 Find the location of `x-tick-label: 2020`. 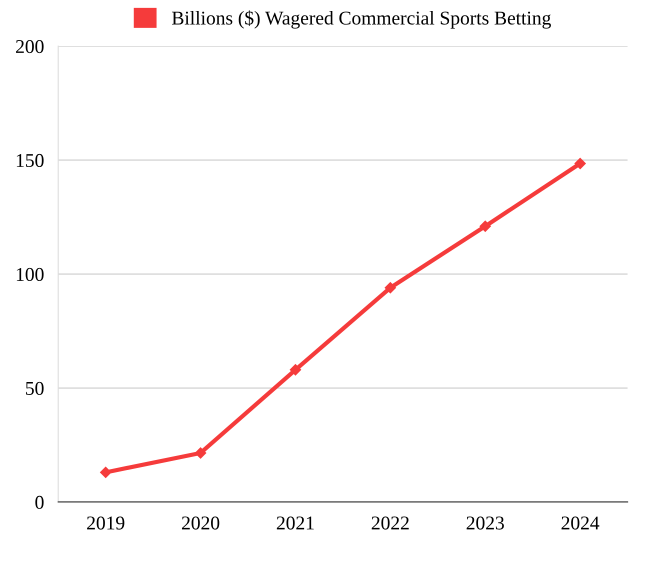

x-tick-label: 2020 is located at coordinates (201, 523).